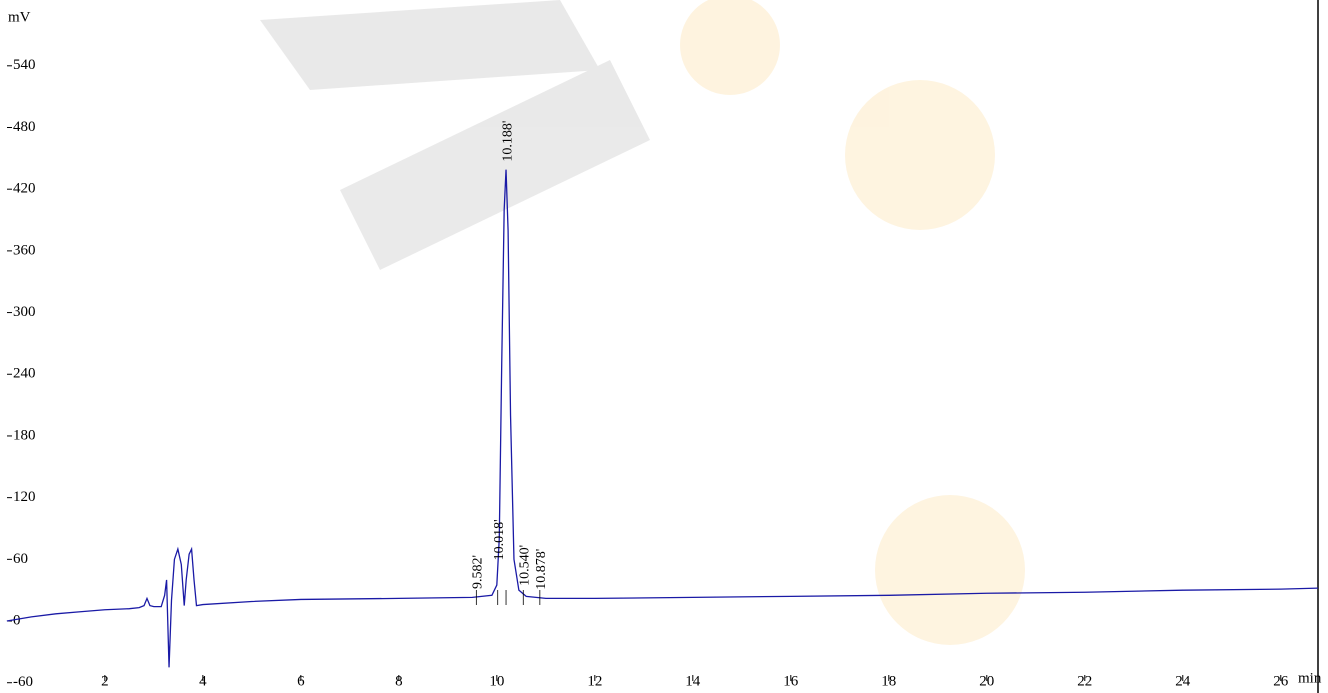 The image size is (1328, 693). I want to click on y-tick-label: 0, so click(17, 620).